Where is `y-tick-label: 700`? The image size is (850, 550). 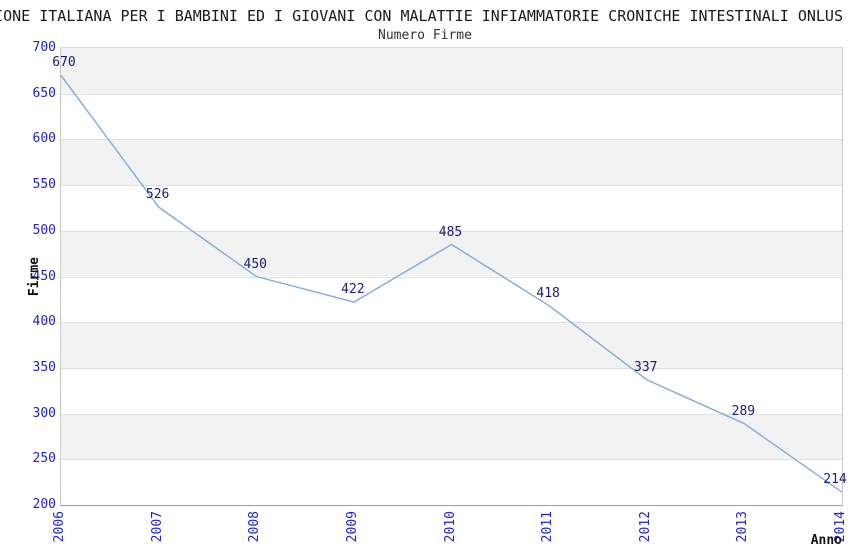
y-tick-label: 700 is located at coordinates (44, 47).